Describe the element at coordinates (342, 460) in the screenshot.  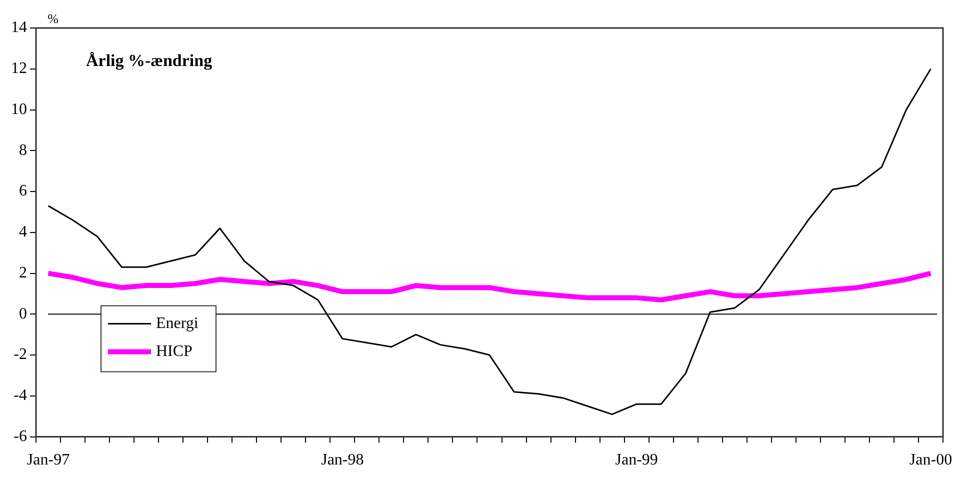
I see `x-tick-label: Jan-98` at that location.